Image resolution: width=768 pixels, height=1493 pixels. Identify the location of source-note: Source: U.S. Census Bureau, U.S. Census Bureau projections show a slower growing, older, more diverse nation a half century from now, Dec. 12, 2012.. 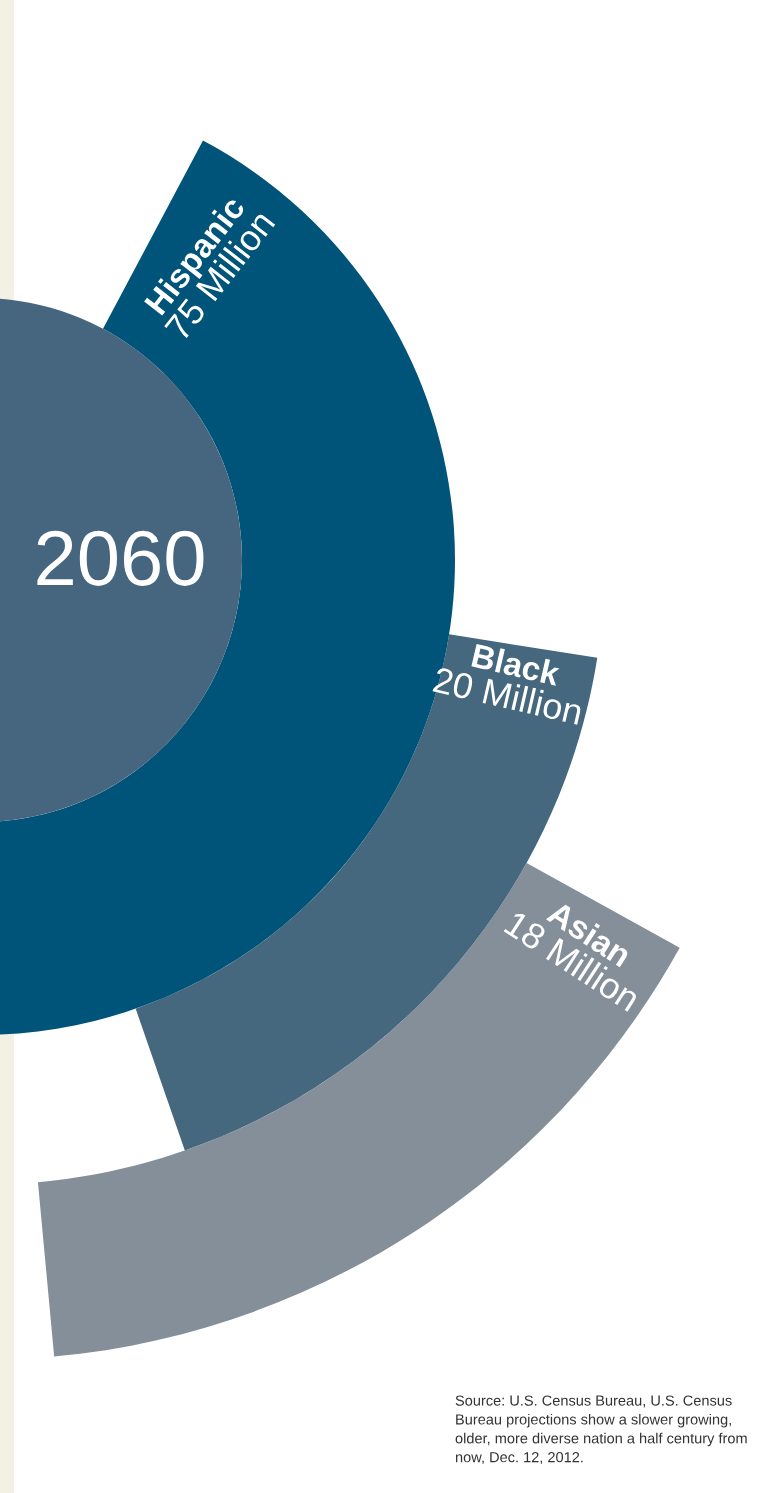
(601, 1430).